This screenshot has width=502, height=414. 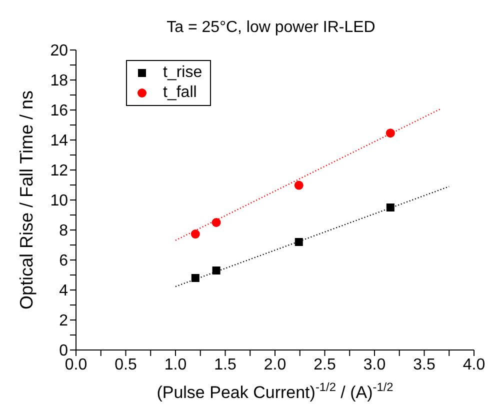 What do you see at coordinates (59, 141) in the screenshot?
I see `y-tick-label: 14` at bounding box center [59, 141].